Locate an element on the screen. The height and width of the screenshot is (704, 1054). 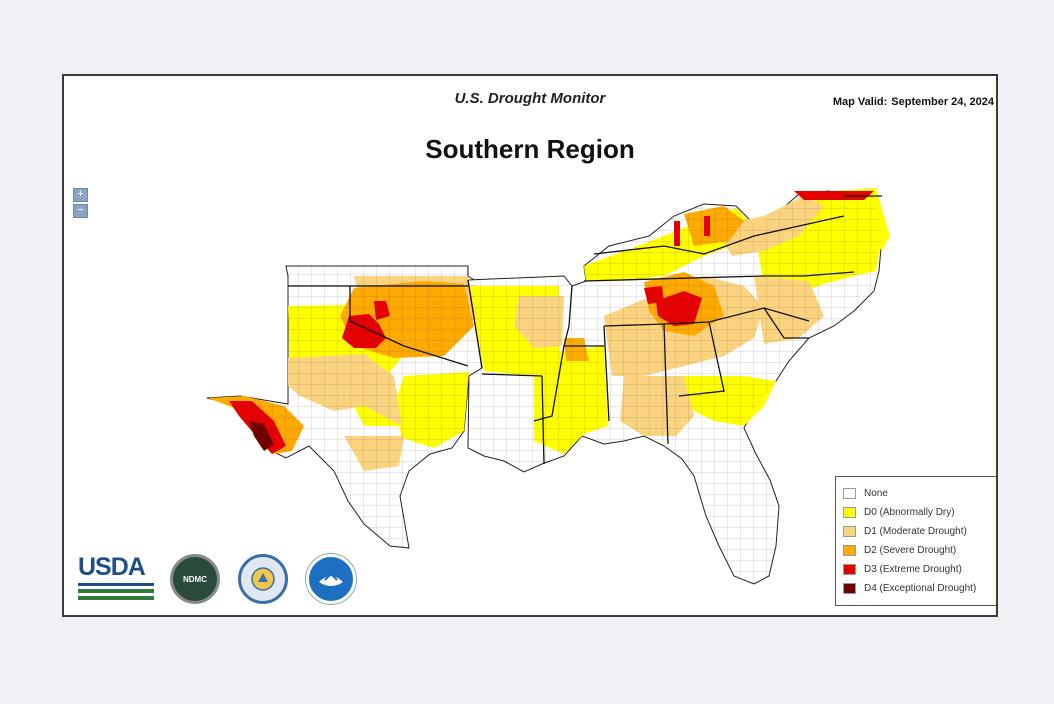
noaa-logo is located at coordinates (331, 579).